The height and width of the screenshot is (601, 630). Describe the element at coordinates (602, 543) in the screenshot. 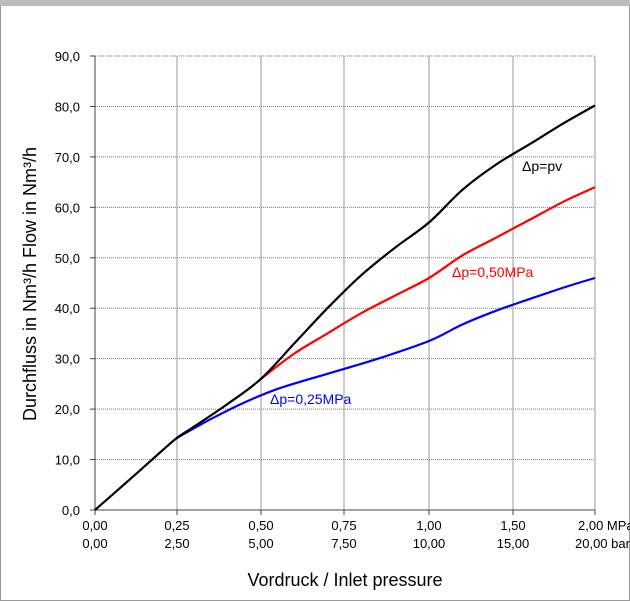

I see `x-tick-label-bar: 20,00 bar` at that location.